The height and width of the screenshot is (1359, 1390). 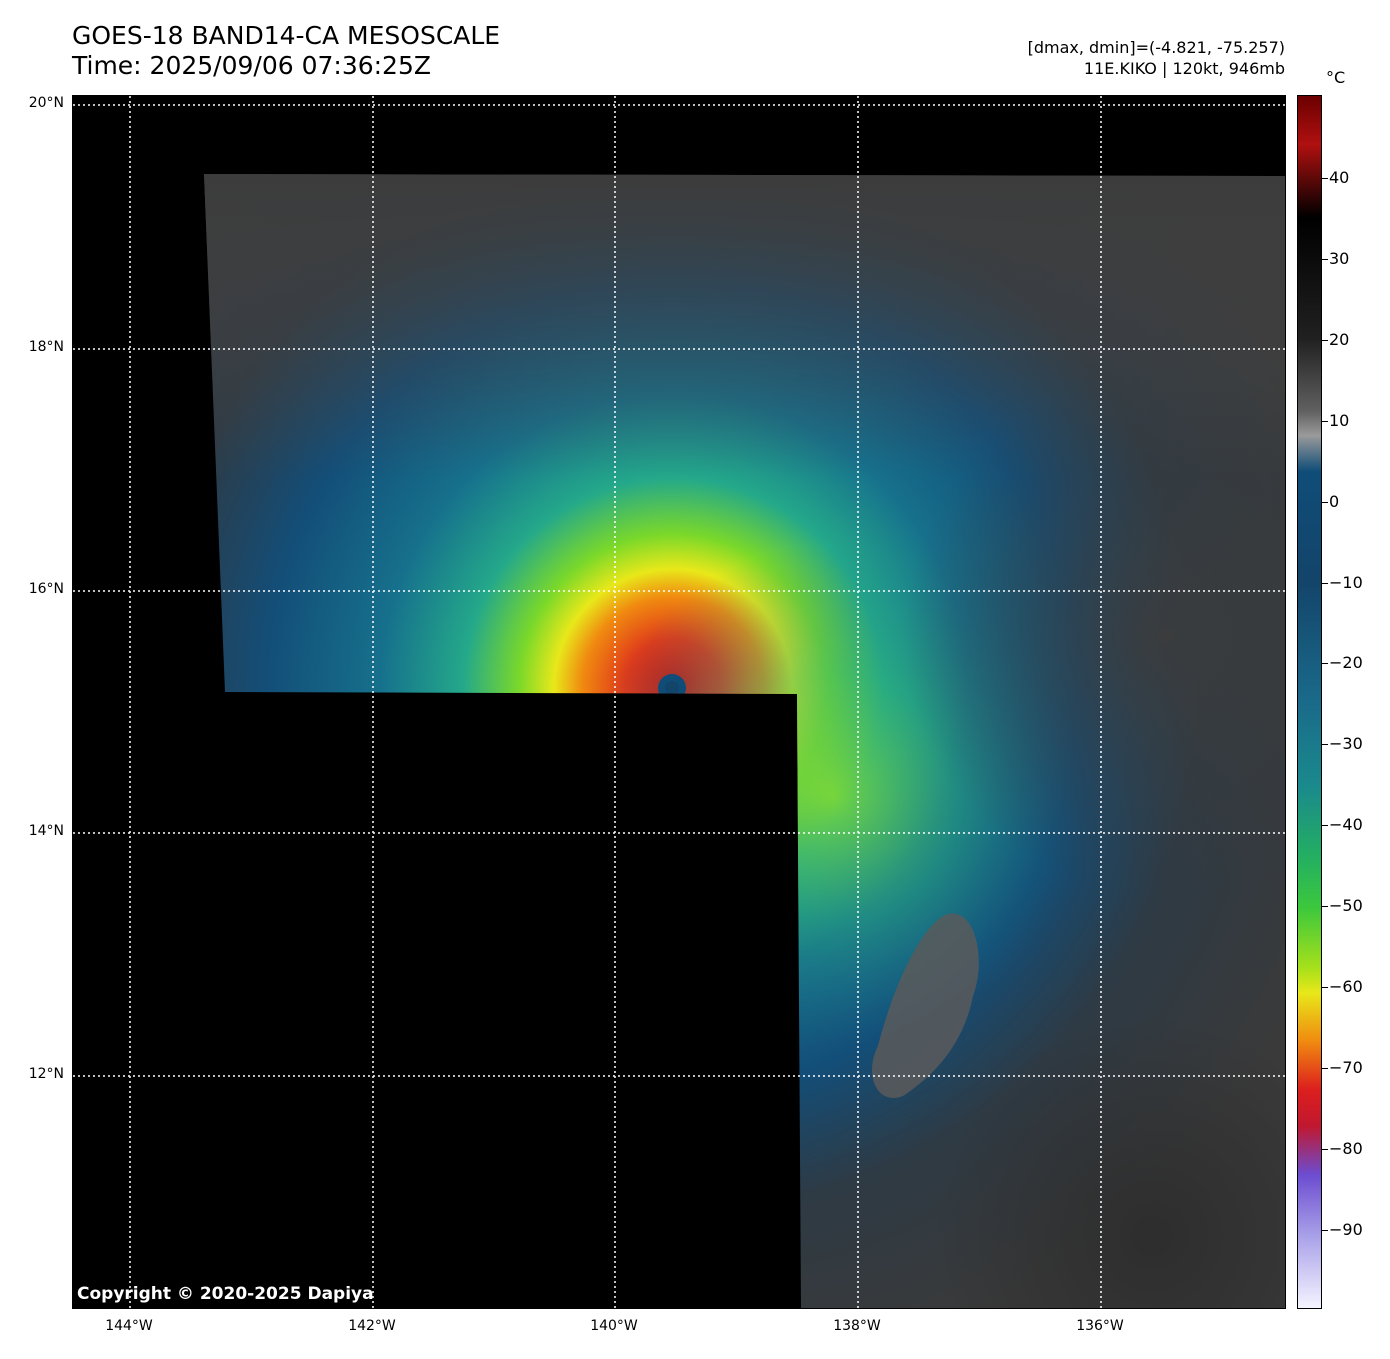 I want to click on lat-label-14n: 14°N, so click(x=46, y=831).